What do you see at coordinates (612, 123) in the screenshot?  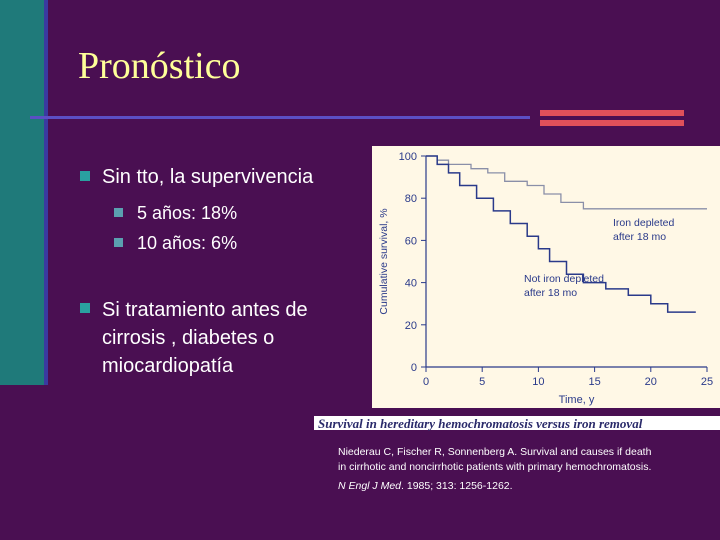 I see `decor-bar-bottom` at bounding box center [612, 123].